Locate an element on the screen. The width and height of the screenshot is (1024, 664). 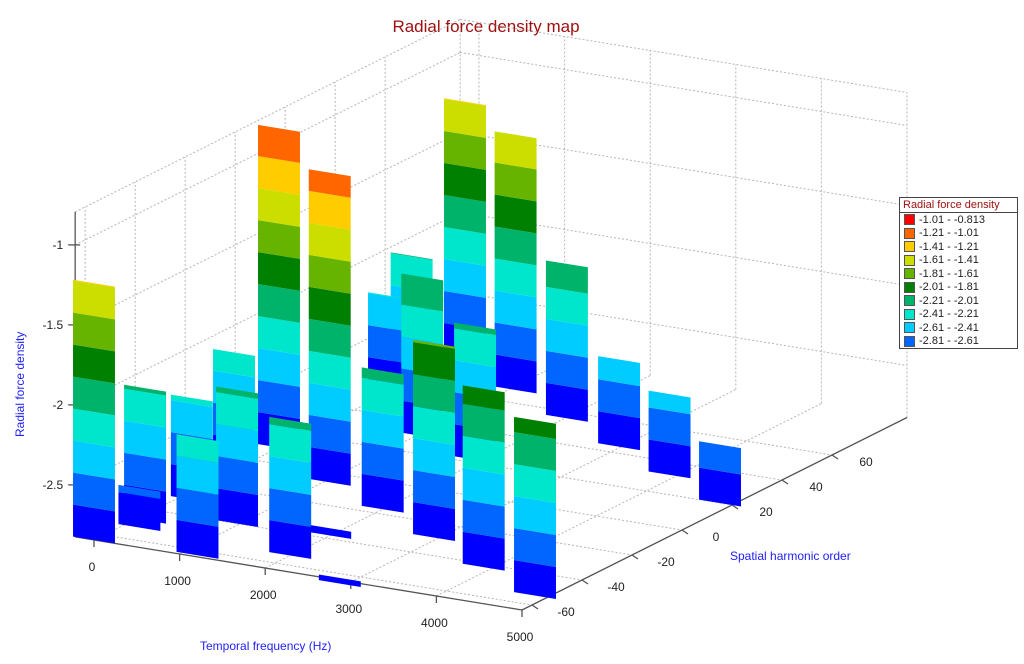
legend-item: -1.61 - -1.41 is located at coordinates (958, 261).